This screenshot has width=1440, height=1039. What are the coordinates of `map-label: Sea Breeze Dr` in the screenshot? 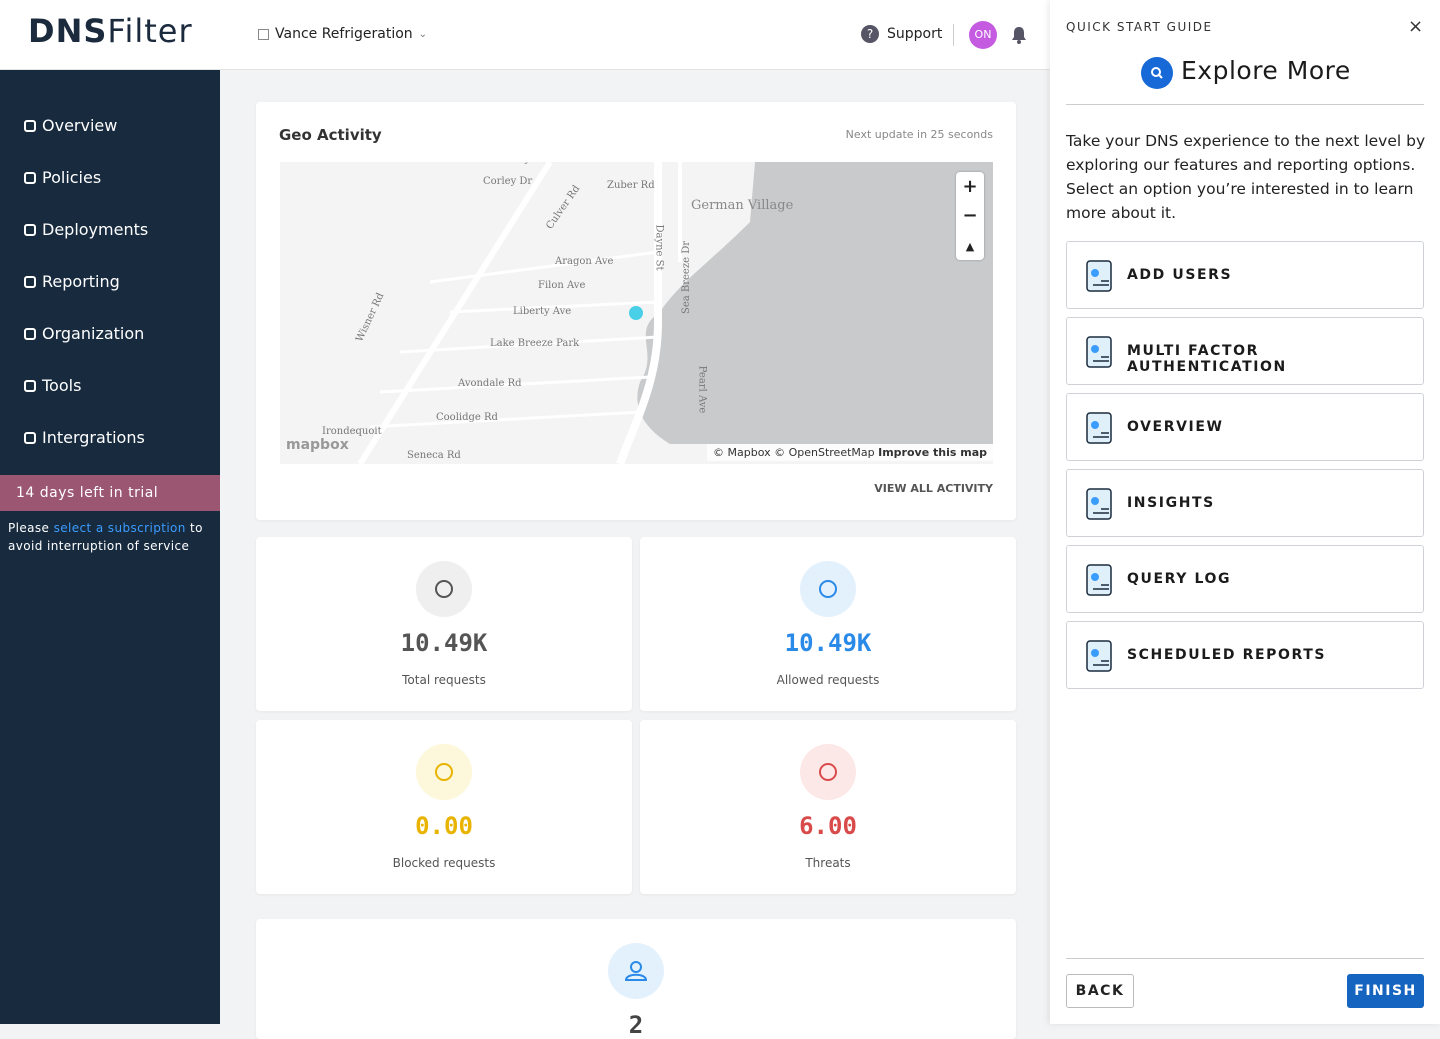 It's located at (687, 277).